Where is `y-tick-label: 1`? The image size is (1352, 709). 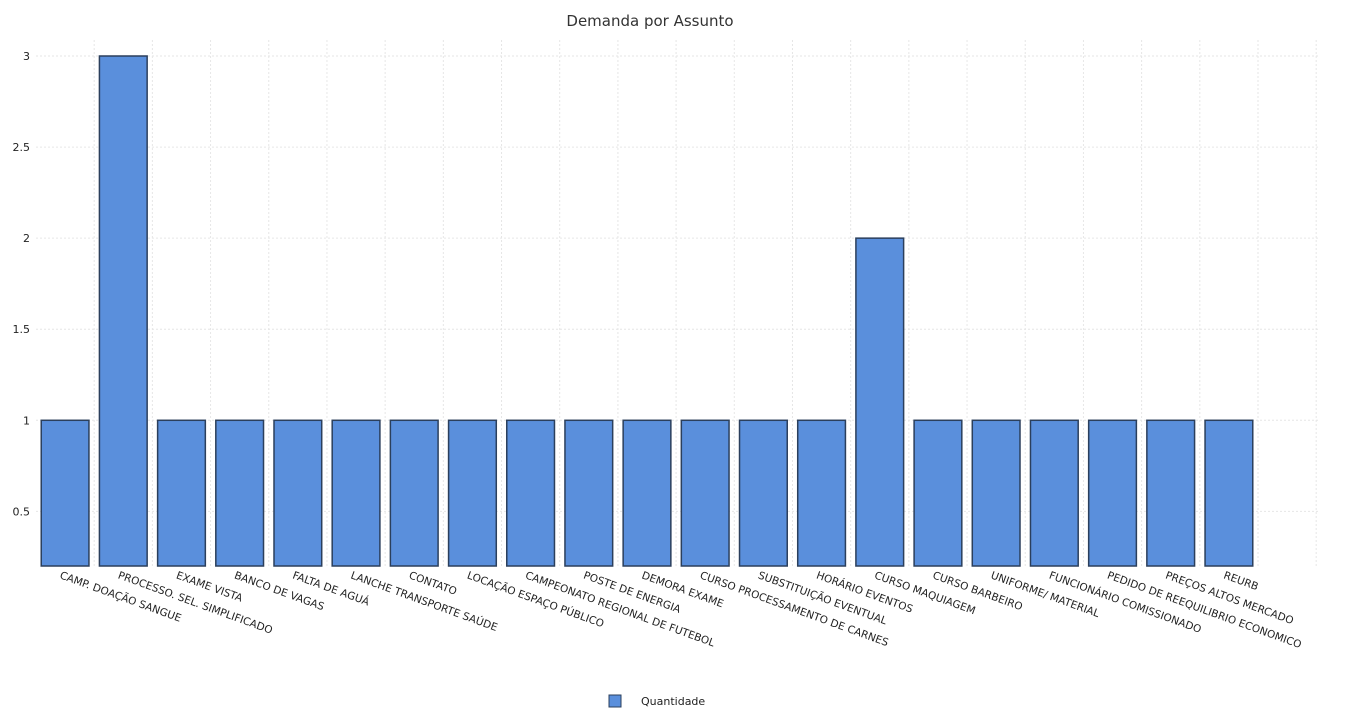
y-tick-label: 1 is located at coordinates (26, 420).